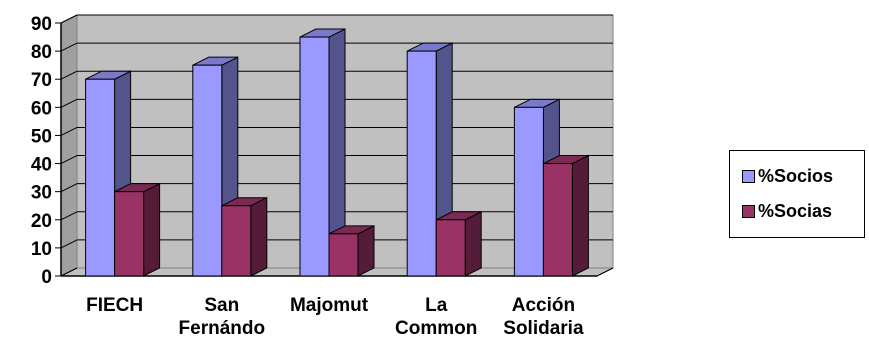 Image resolution: width=869 pixels, height=343 pixels. I want to click on x-tick-label: San Fernándo, so click(222, 317).